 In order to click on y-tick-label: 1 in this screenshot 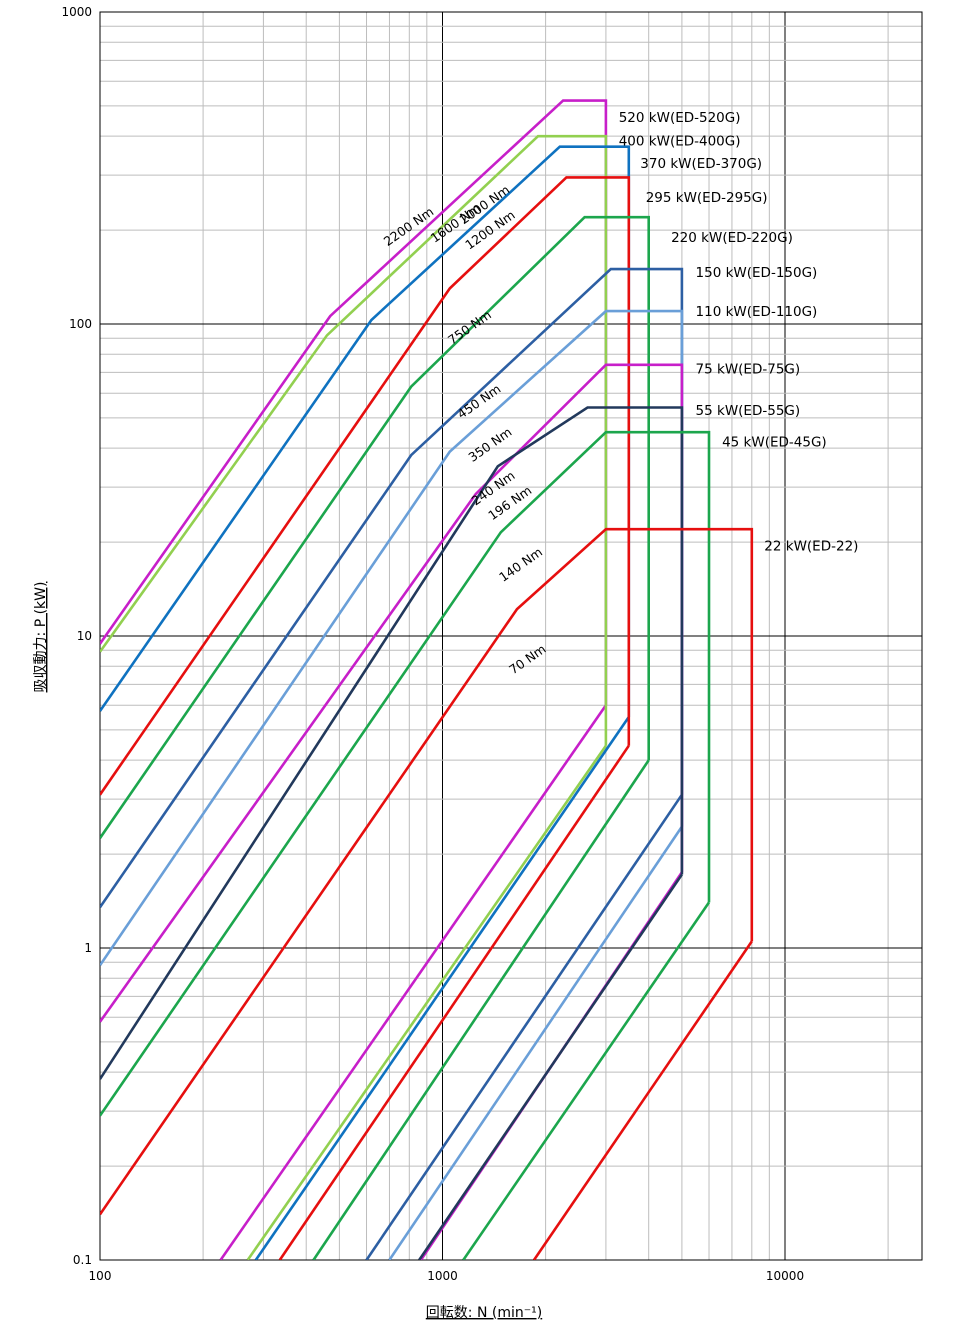, I will do `click(88, 948)`.